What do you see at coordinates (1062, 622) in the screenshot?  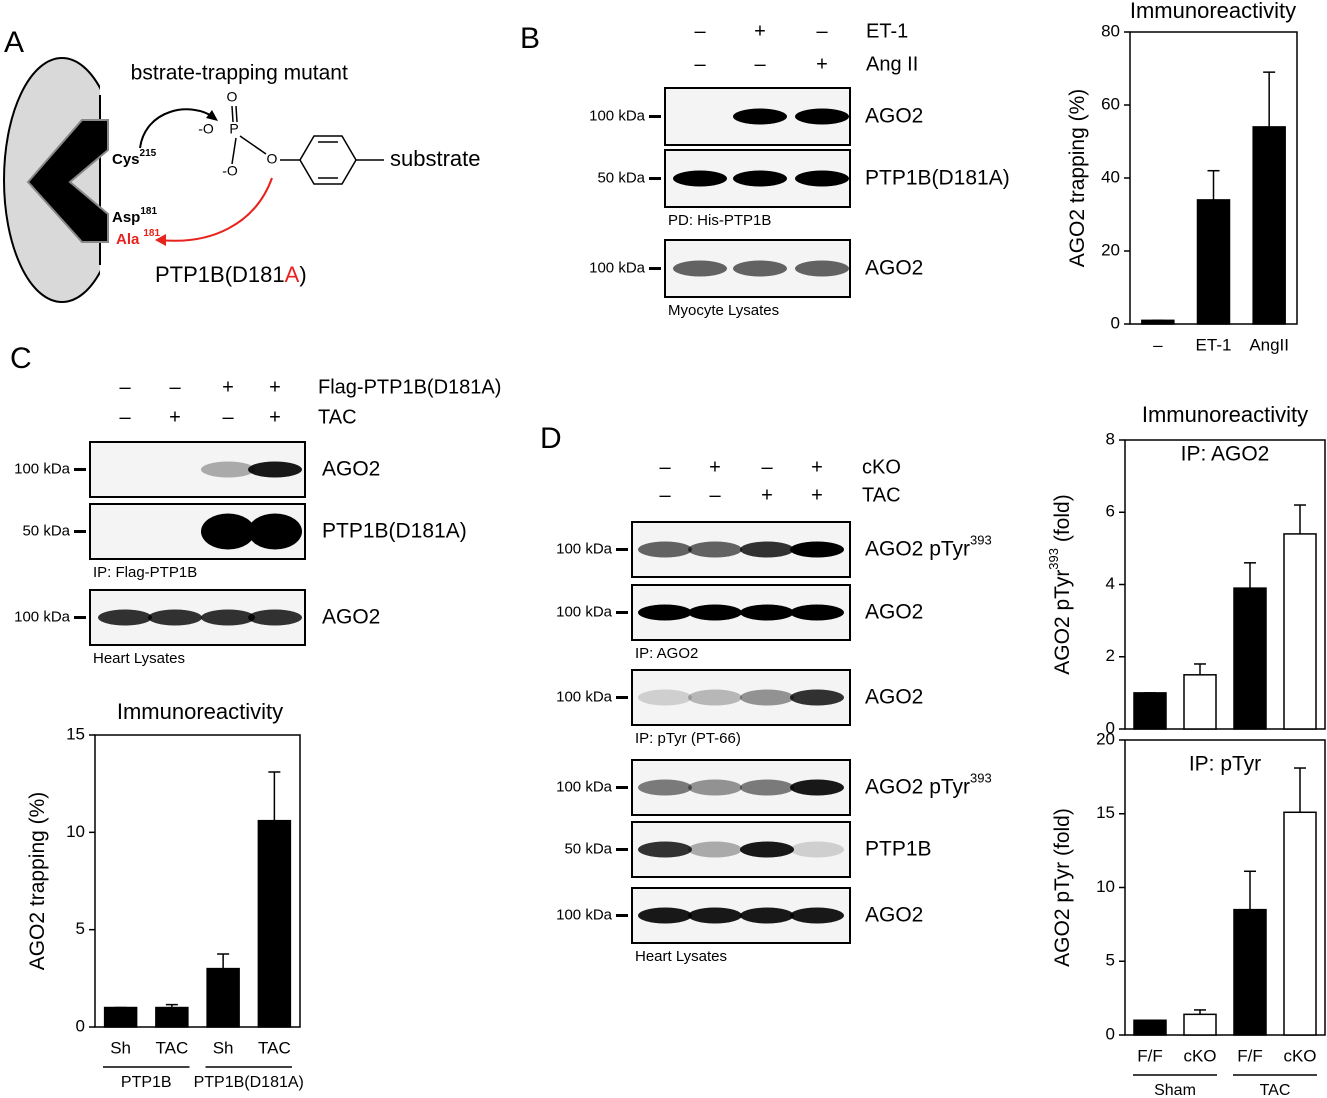 I see `y-axis-label-text: AGO2 pTyr` at bounding box center [1062, 622].